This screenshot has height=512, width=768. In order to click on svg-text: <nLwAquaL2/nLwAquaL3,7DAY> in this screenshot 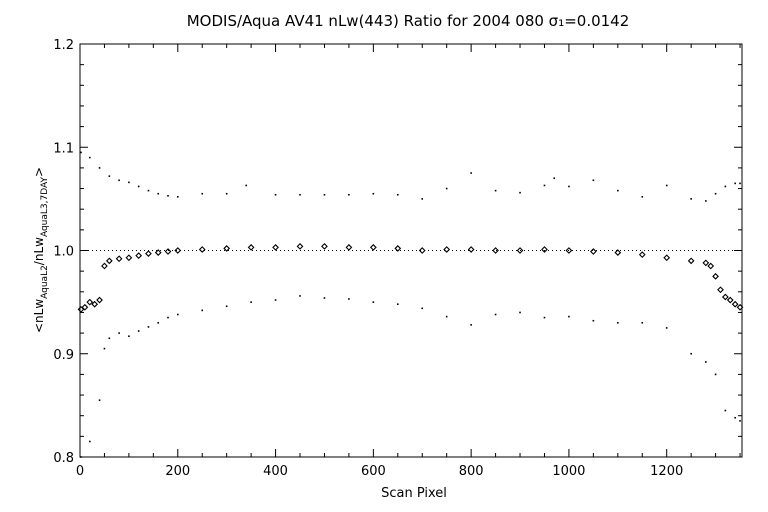, I will do `click(41, 250)`.